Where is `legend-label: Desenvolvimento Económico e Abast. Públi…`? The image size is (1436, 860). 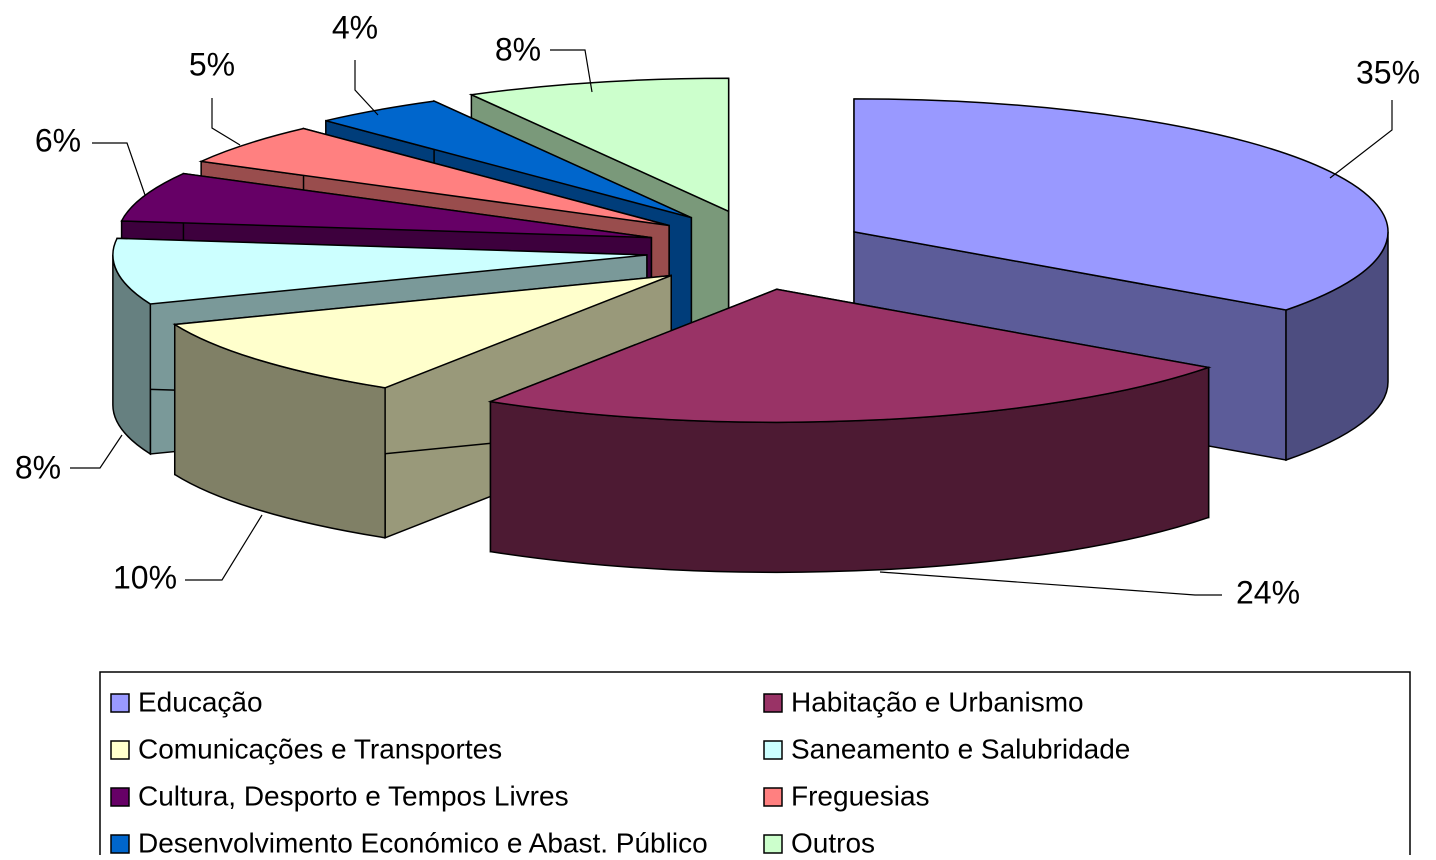 legend-label: Desenvolvimento Económico e Abast. Públi… is located at coordinates (423, 841).